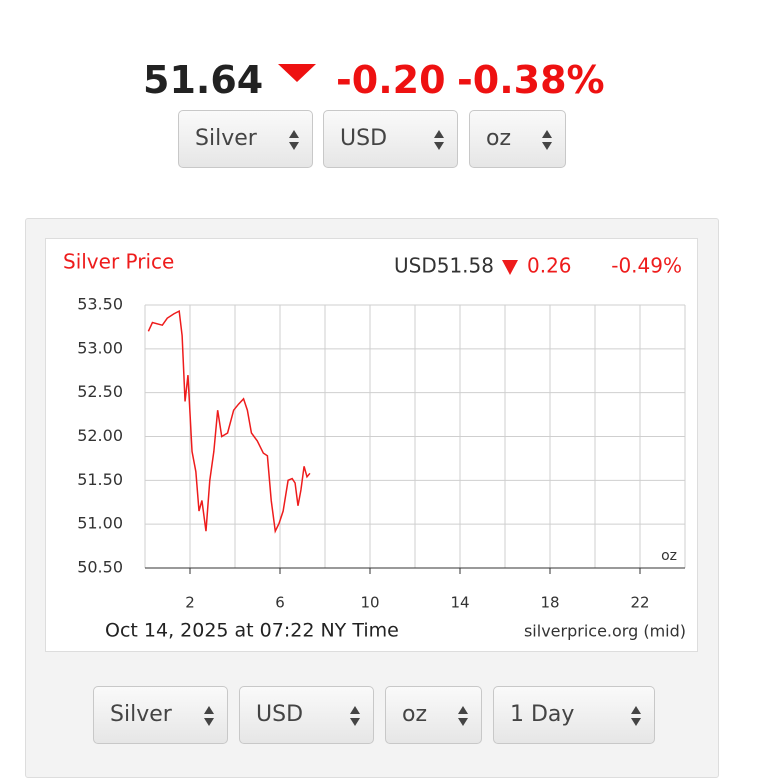 This screenshot has height=778, width=762. What do you see at coordinates (646, 266) in the screenshot?
I see `quote-change-pct: -0.49%` at bounding box center [646, 266].